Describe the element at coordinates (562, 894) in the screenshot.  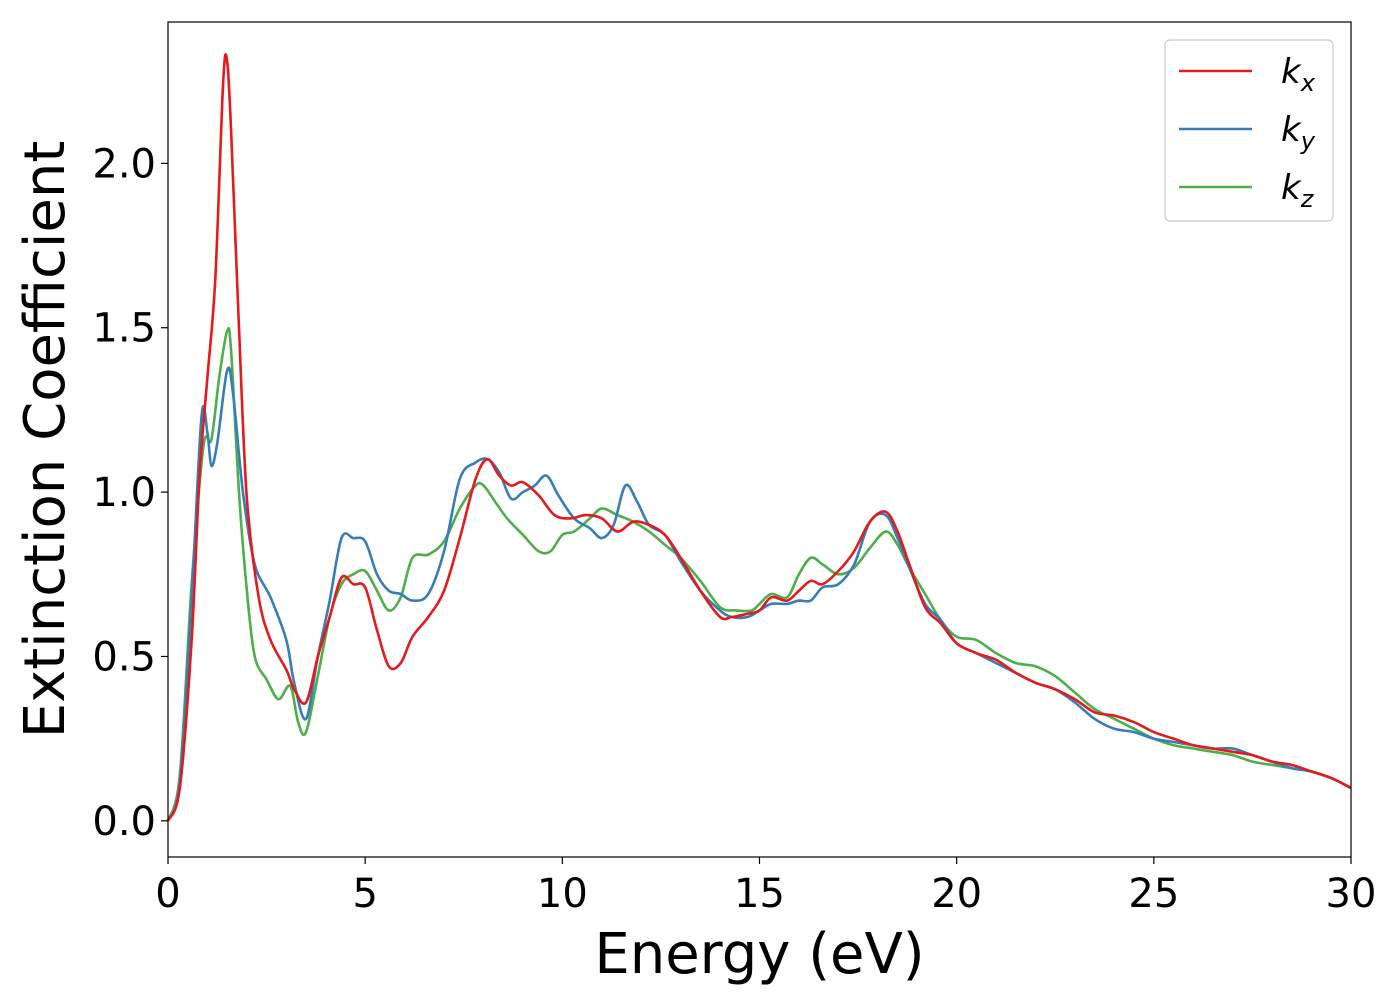
I see `x-tick-label: 10` at that location.